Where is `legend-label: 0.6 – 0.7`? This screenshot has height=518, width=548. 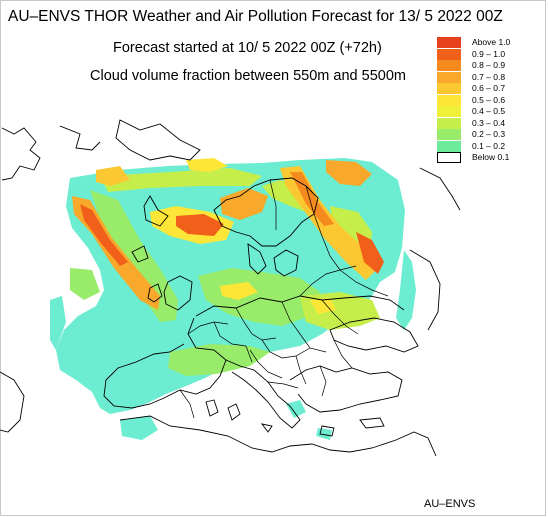 legend-label: 0.6 – 0.7 is located at coordinates (489, 88).